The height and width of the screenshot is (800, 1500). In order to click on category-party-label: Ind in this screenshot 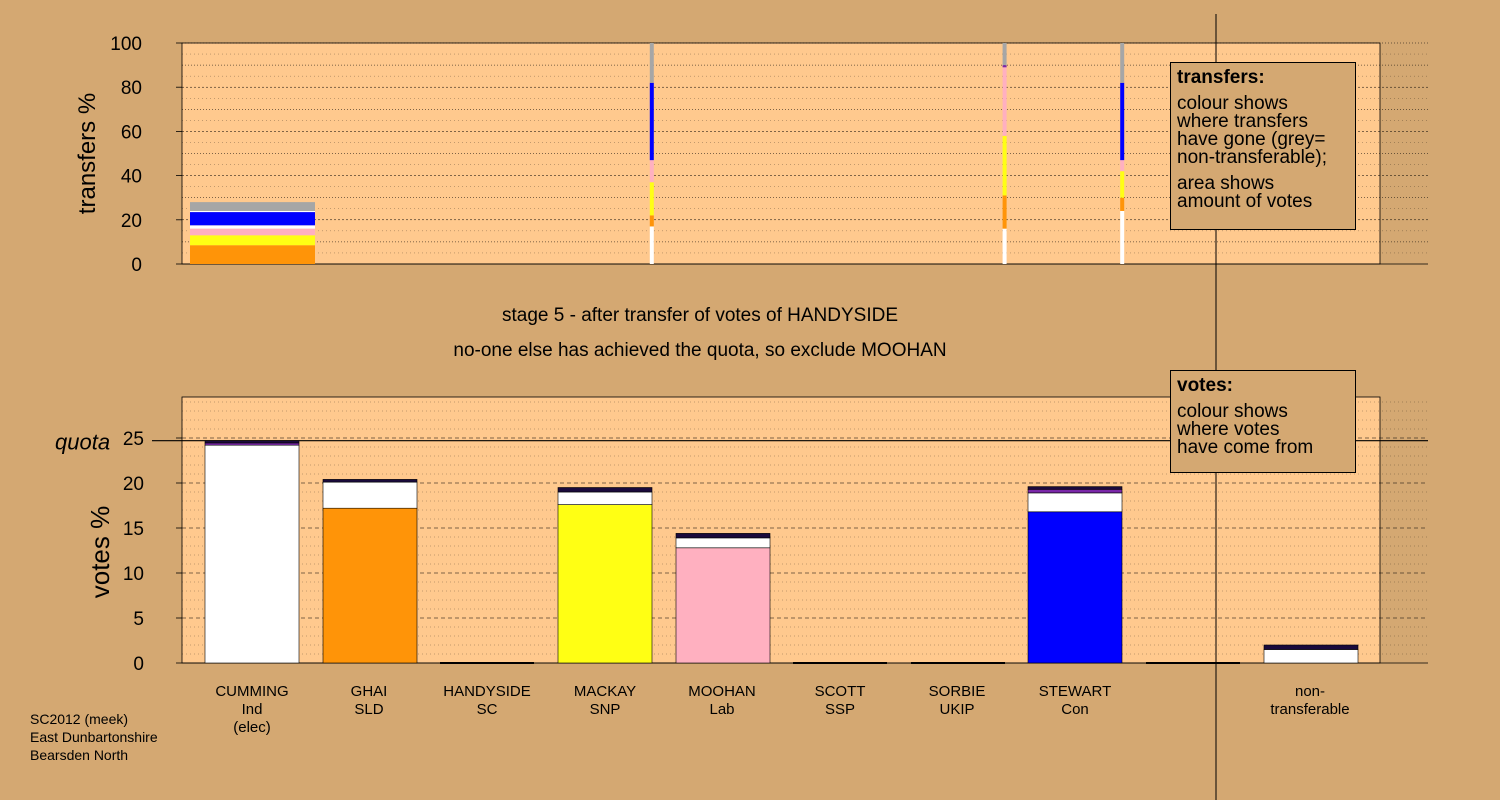, I will do `click(252, 709)`.